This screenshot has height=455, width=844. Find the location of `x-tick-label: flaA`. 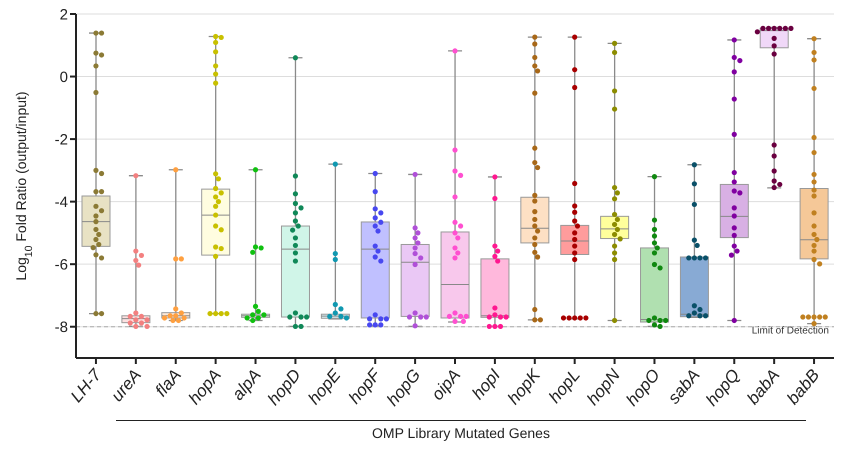

x-tick-label: flaA is located at coordinates (168, 383).